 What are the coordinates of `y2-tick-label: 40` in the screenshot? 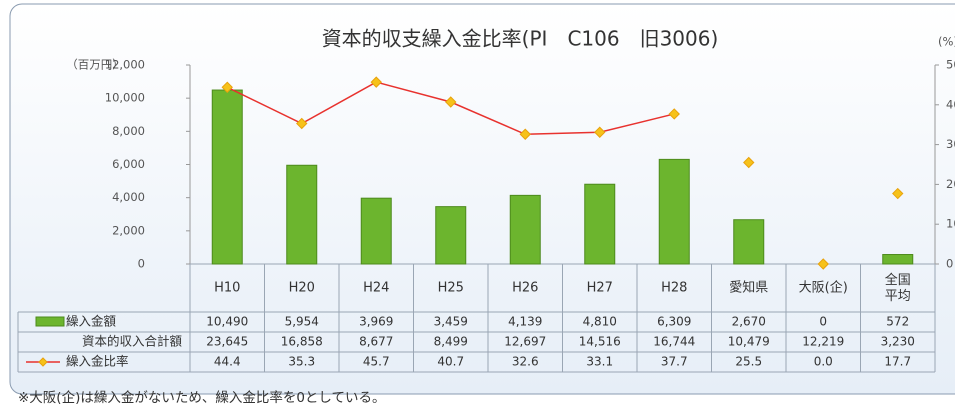 It's located at (950, 104).